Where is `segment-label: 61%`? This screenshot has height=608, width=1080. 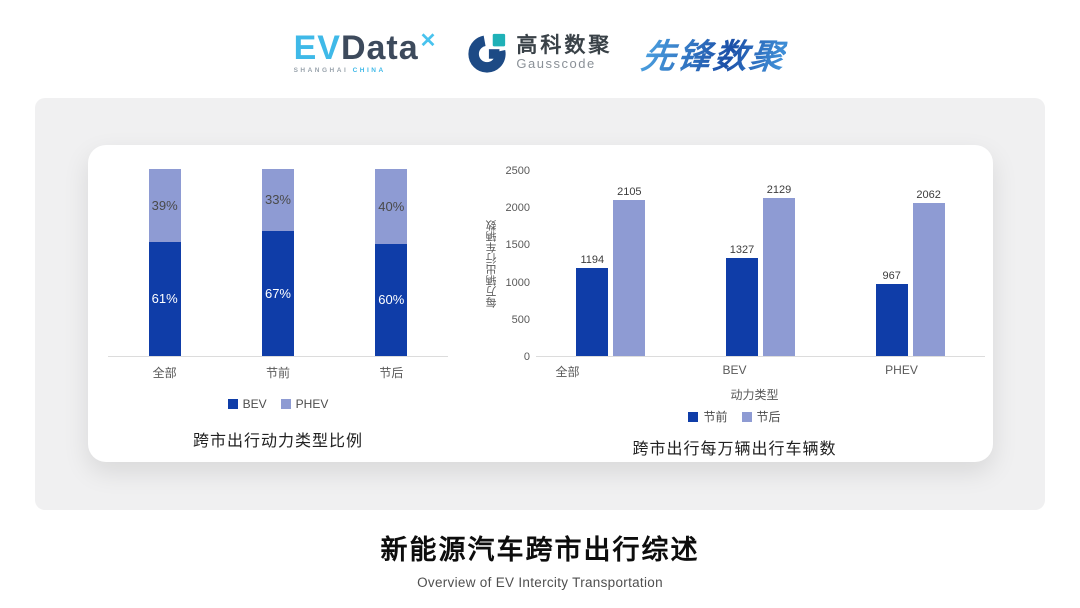 segment-label: 61% is located at coordinates (164, 299).